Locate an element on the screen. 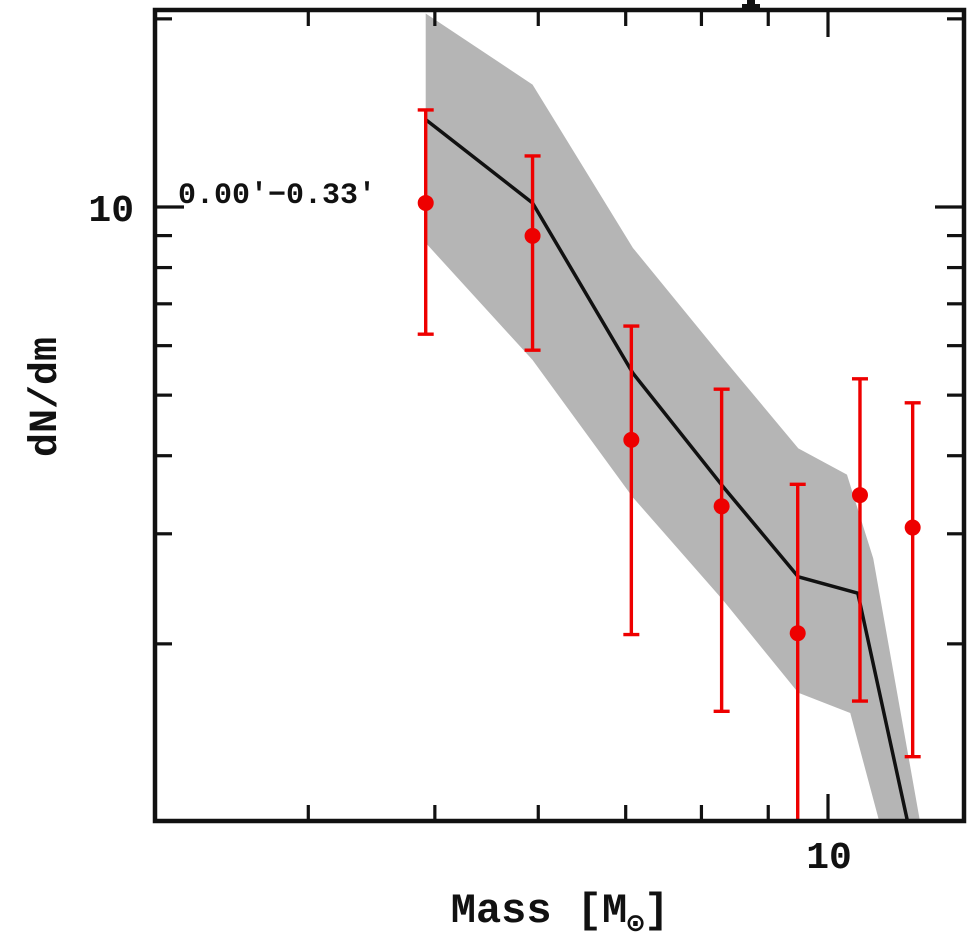  y-axis-title: dN/dm is located at coordinates (46, 397).